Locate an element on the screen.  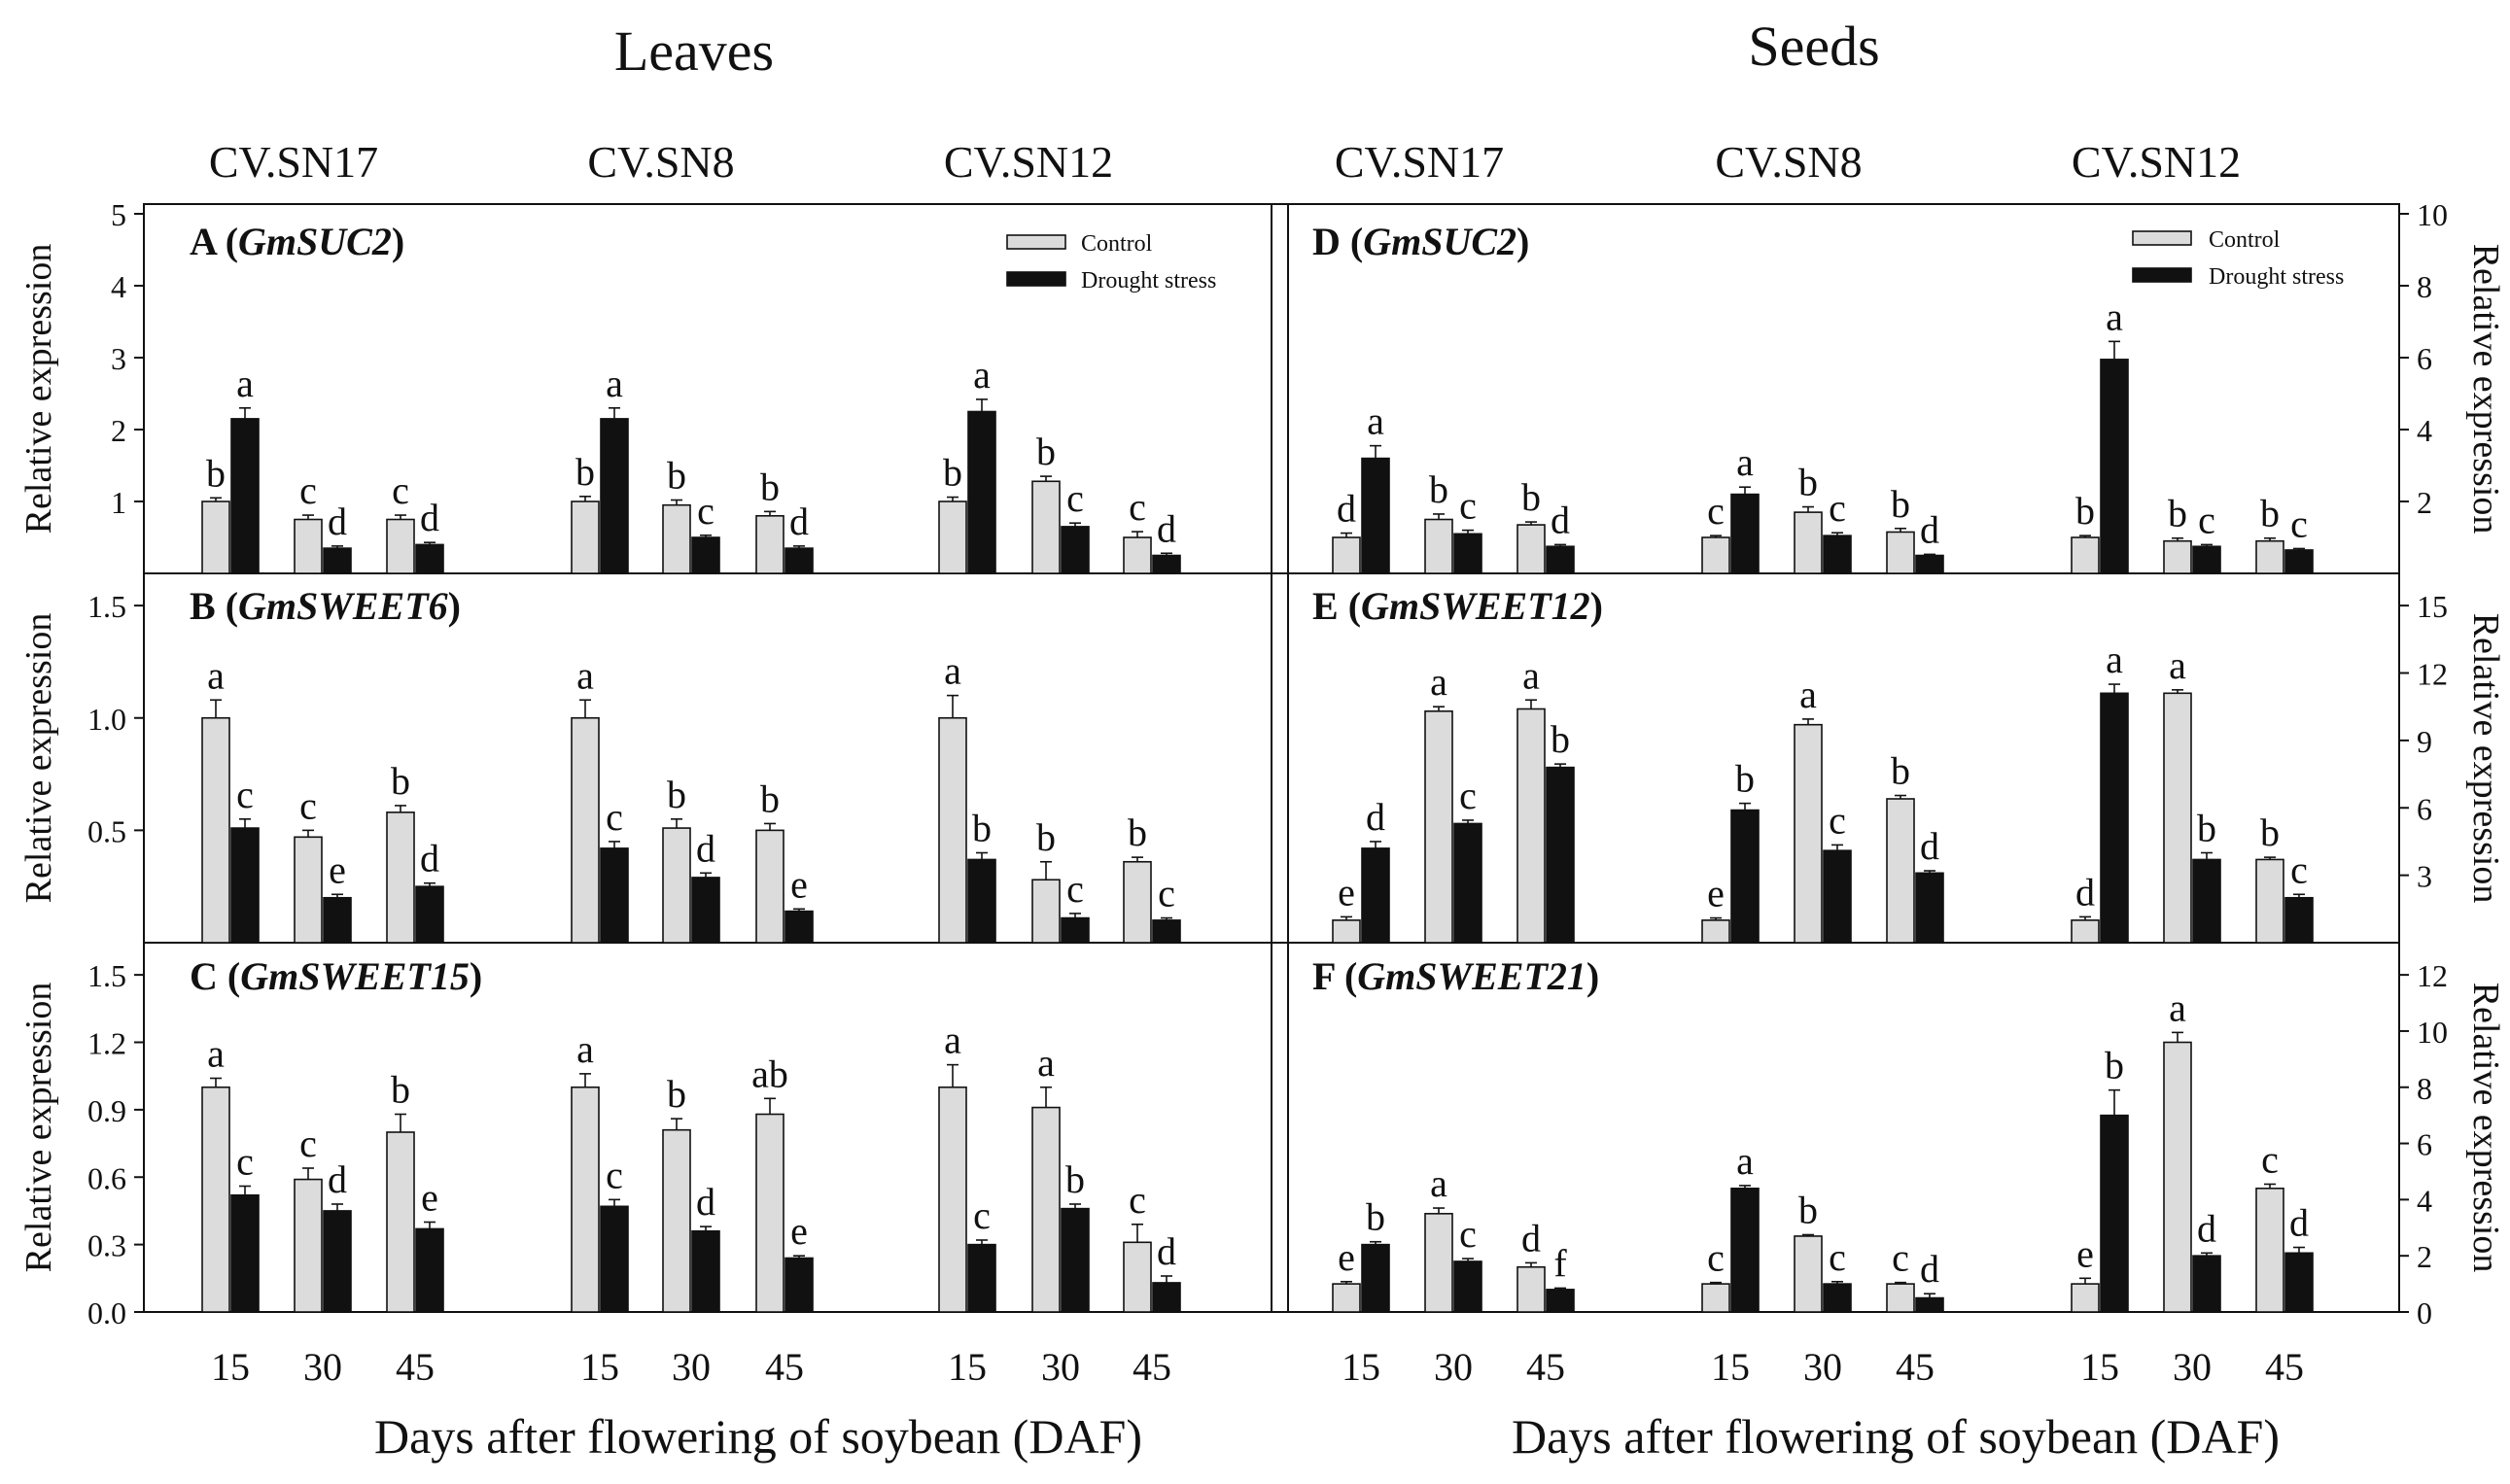
cultivar-label-leaves-sn12: CV.SN12 is located at coordinates (1028, 162).